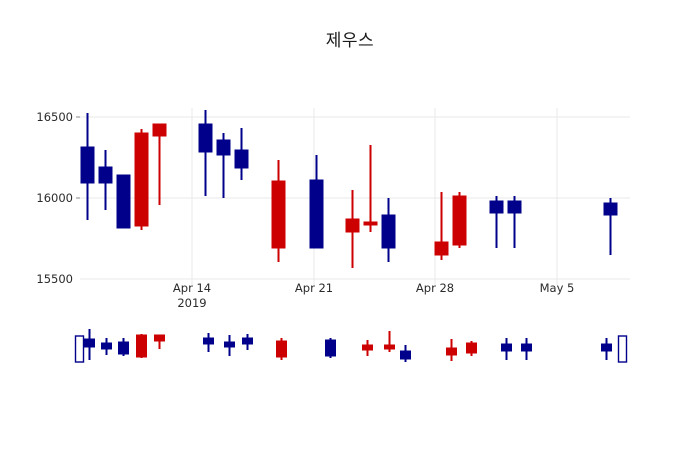 The height and width of the screenshot is (450, 700). What do you see at coordinates (435, 288) in the screenshot?
I see `x-axis-tick-label: Apr 28` at bounding box center [435, 288].